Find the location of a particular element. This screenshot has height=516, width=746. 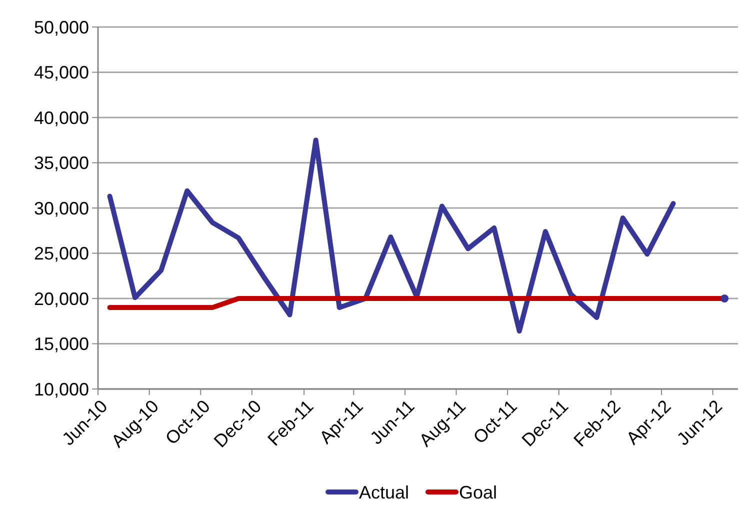

legend-label: Goal is located at coordinates (478, 492).